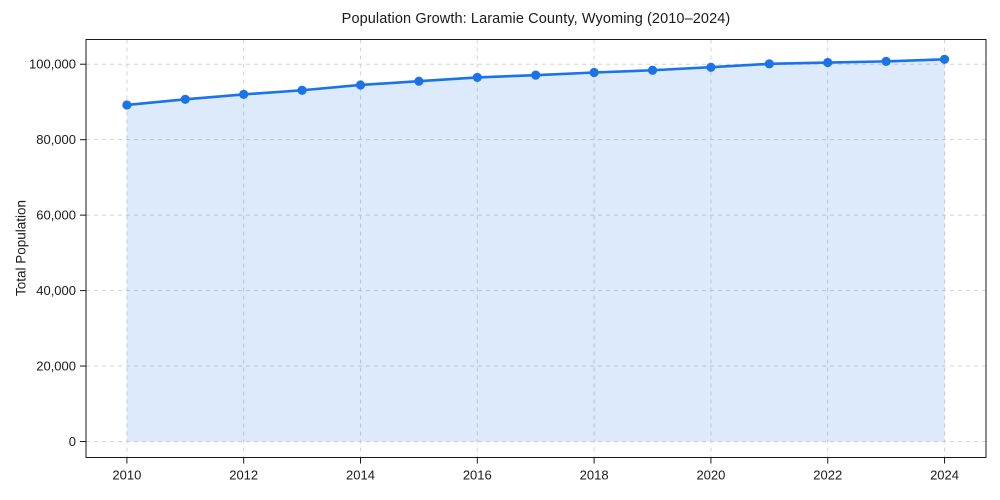 The height and width of the screenshot is (500, 1000). What do you see at coordinates (710, 475) in the screenshot?
I see `x-tick-label: 2020` at bounding box center [710, 475].